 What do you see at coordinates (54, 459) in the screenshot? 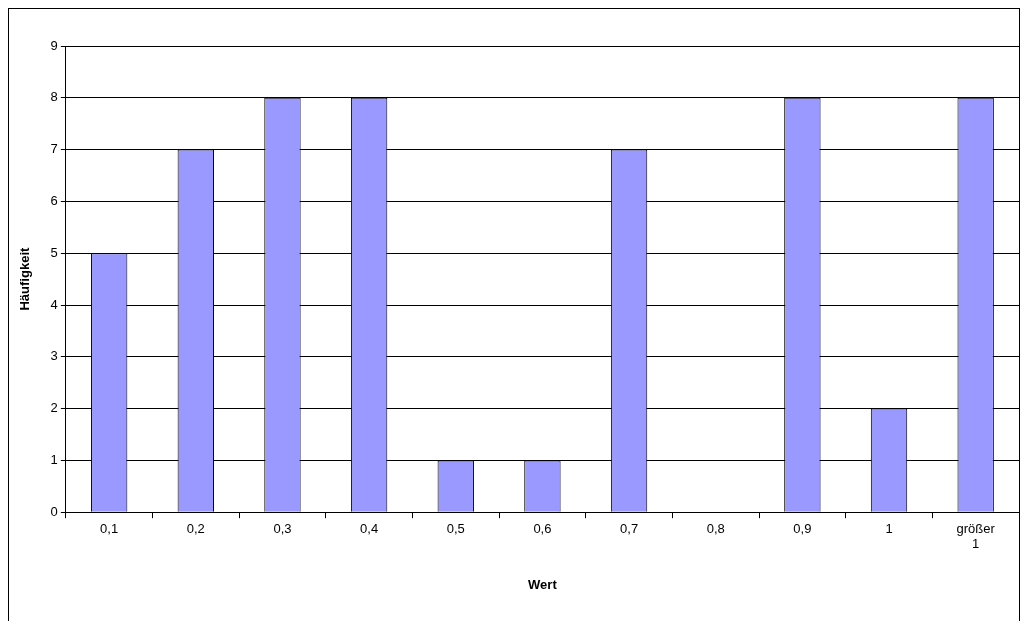
I see `y-tick-label: 1` at bounding box center [54, 459].